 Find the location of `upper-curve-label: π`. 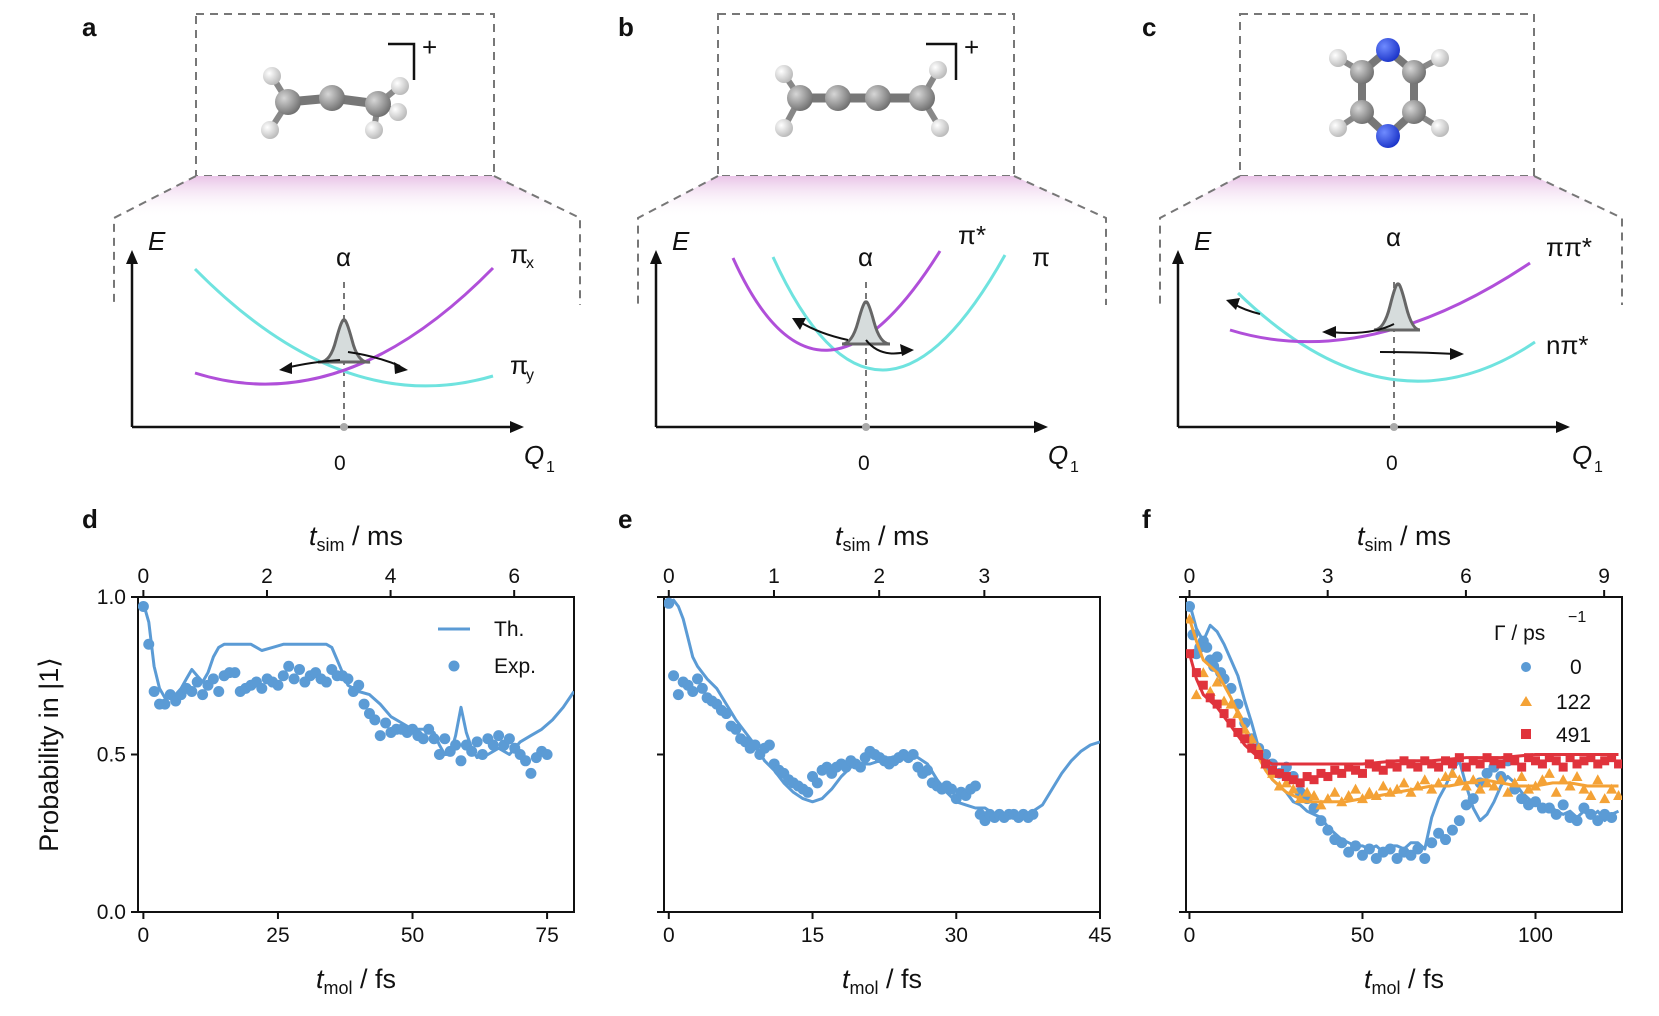

upper-curve-label: π is located at coordinates (519, 254).